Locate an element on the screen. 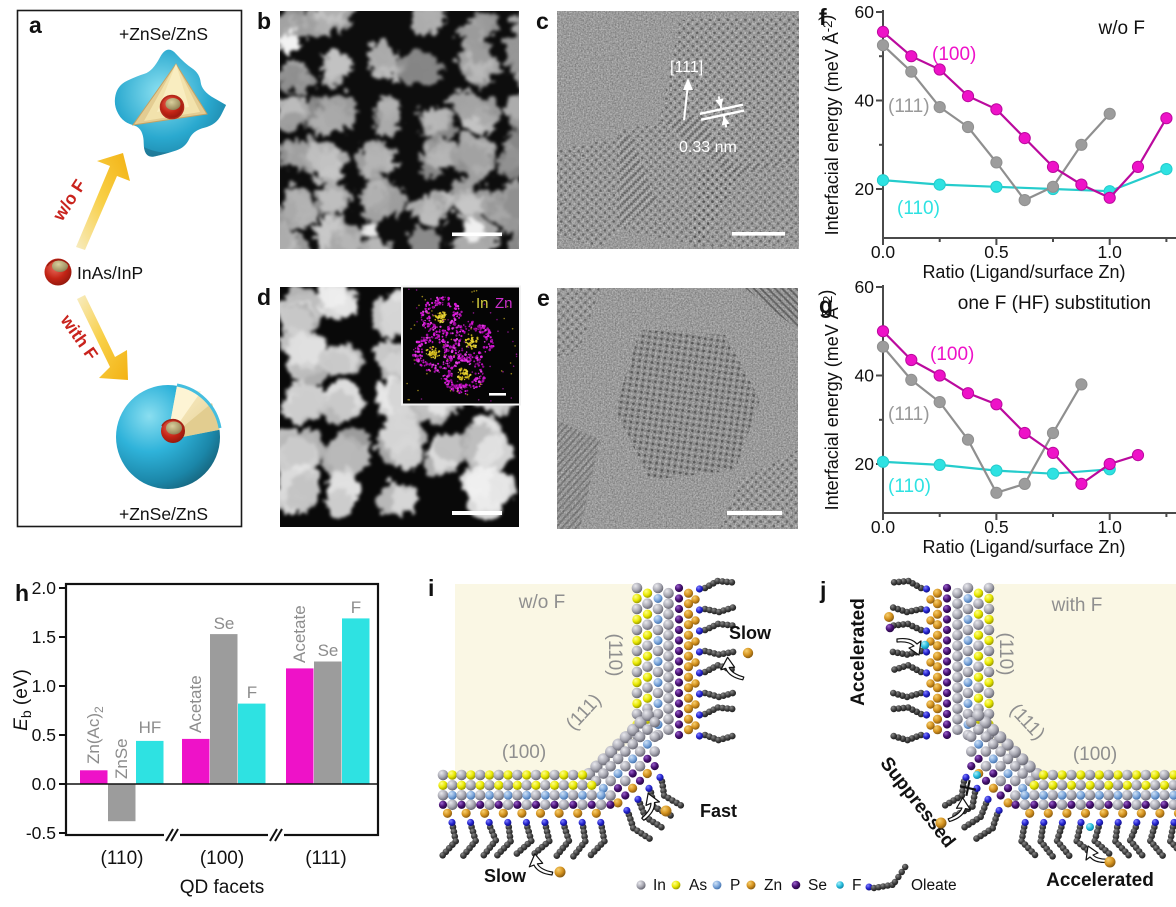 Image resolution: width=1176 pixels, height=907 pixels. svg-text: with F is located at coordinates (1077, 605).